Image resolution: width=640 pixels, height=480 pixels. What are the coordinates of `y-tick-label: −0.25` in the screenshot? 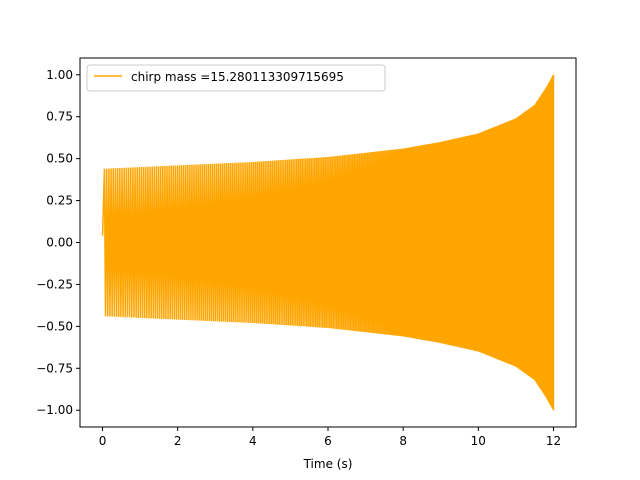 It's located at (54, 284).